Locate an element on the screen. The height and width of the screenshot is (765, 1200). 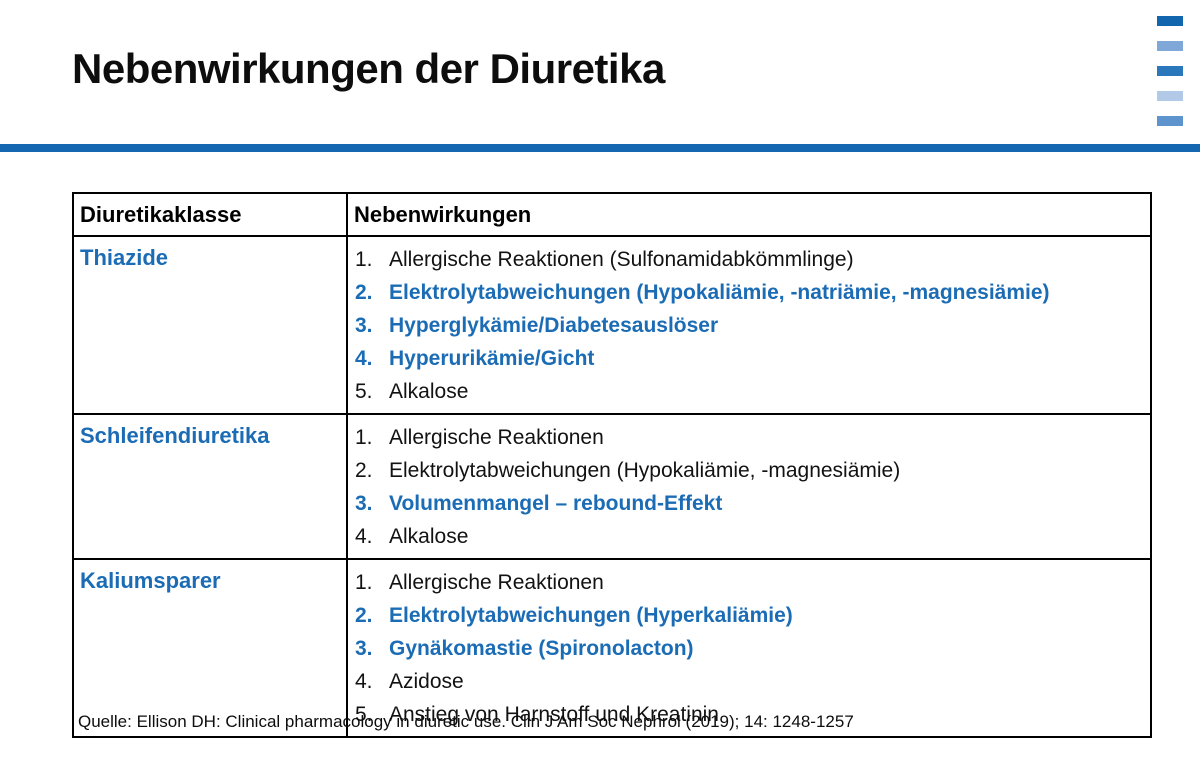
table-header-row: Diuretikaklasse Nebenwirkungen is located at coordinates (612, 214).